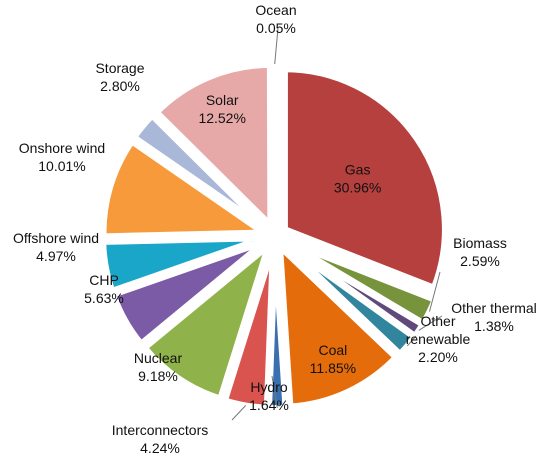 The image size is (550, 474). I want to click on slice-offshore-wind, so click(182, 265).